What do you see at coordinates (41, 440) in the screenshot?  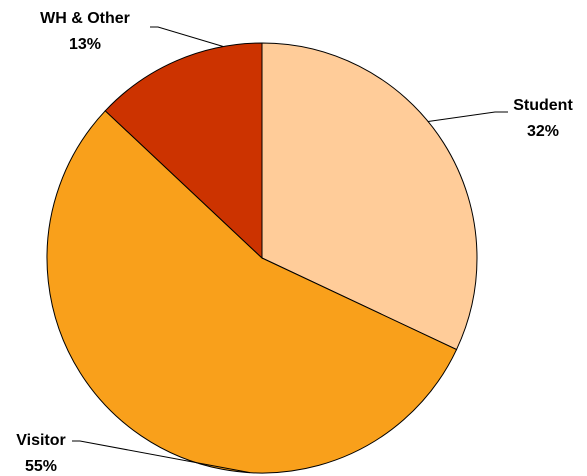 I see `slice-label-visitor: Visitor` at bounding box center [41, 440].